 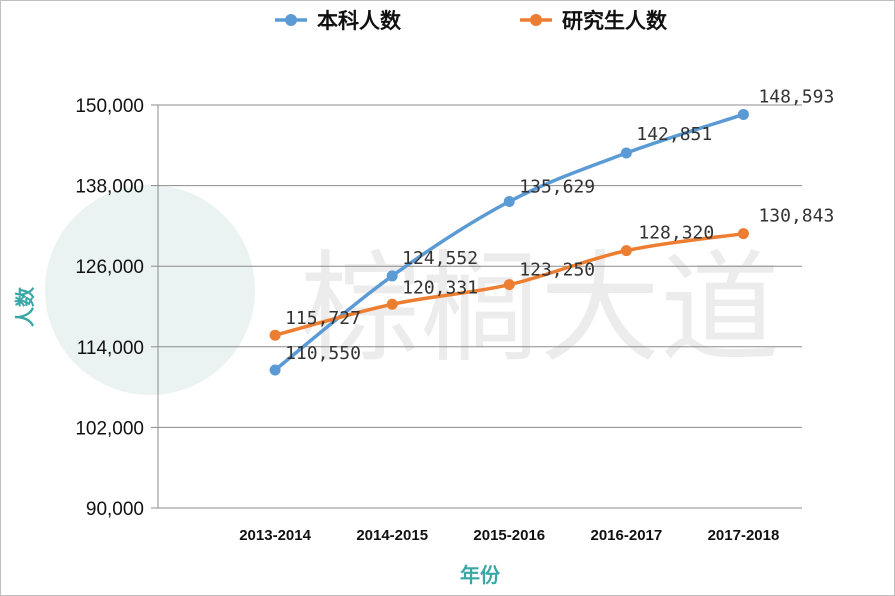 What do you see at coordinates (359, 21) in the screenshot?
I see `legend-label: 本科人数` at bounding box center [359, 21].